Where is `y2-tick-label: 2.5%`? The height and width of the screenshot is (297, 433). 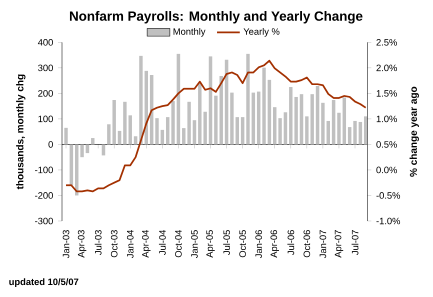
y2-tick-label: 2.5% is located at coordinates (386, 42).